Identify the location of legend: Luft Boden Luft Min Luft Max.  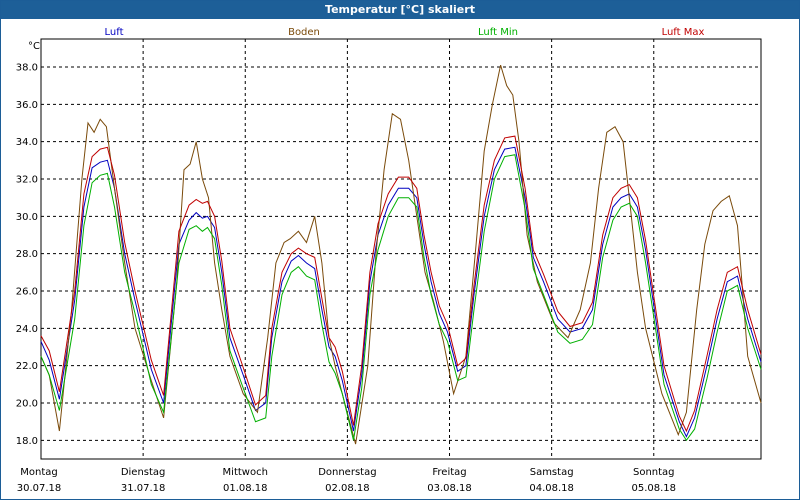
(405, 32).